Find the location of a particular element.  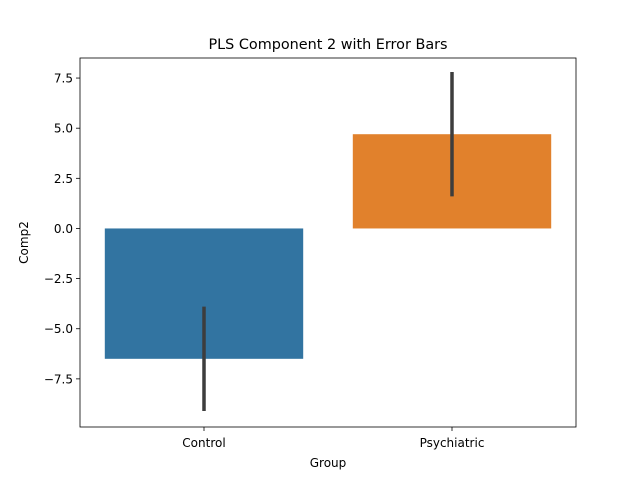

y-tick-label: −7.5 is located at coordinates (58, 379).